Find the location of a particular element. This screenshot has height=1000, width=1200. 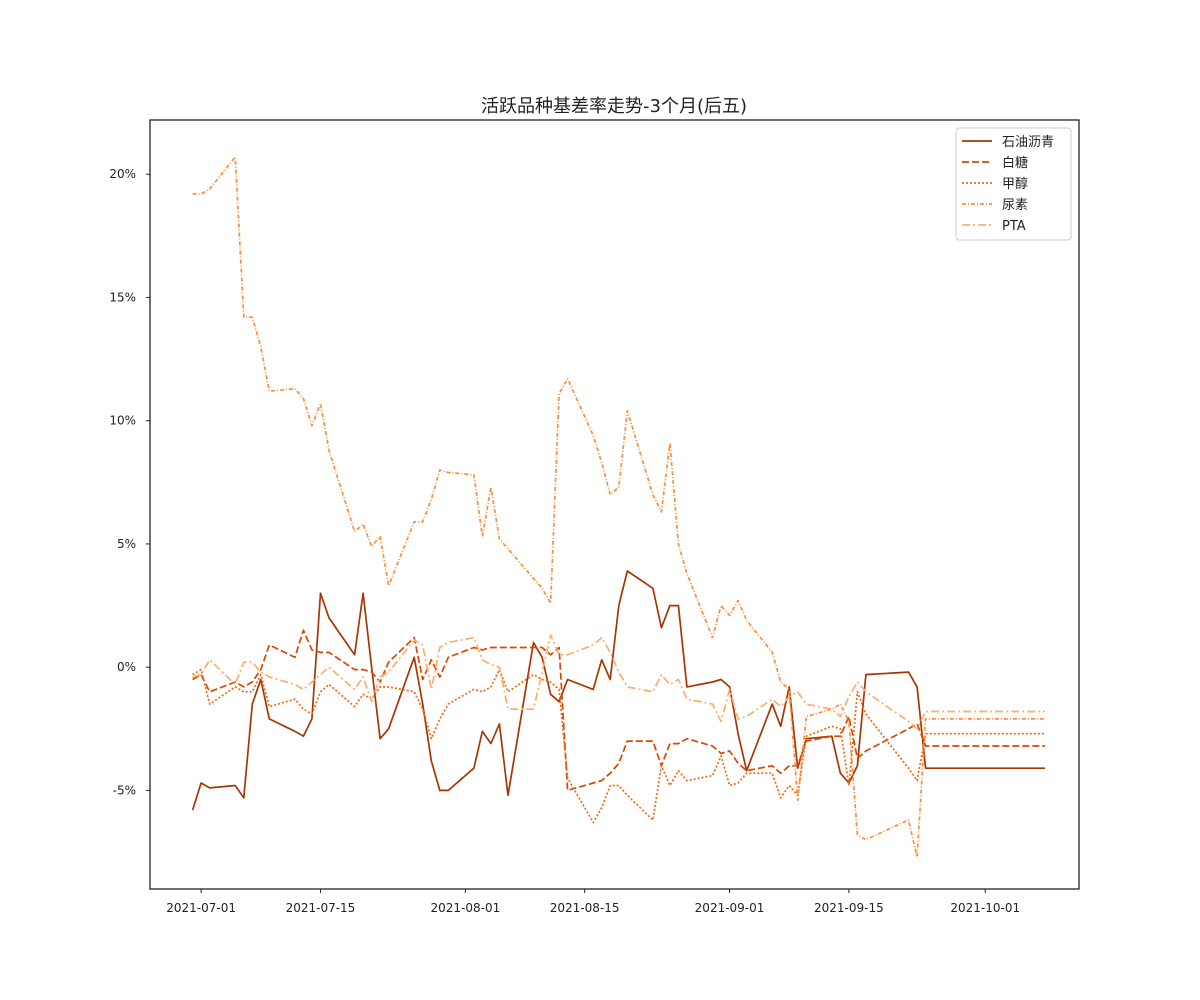

legend-label: 甲醇 is located at coordinates (1015, 184).